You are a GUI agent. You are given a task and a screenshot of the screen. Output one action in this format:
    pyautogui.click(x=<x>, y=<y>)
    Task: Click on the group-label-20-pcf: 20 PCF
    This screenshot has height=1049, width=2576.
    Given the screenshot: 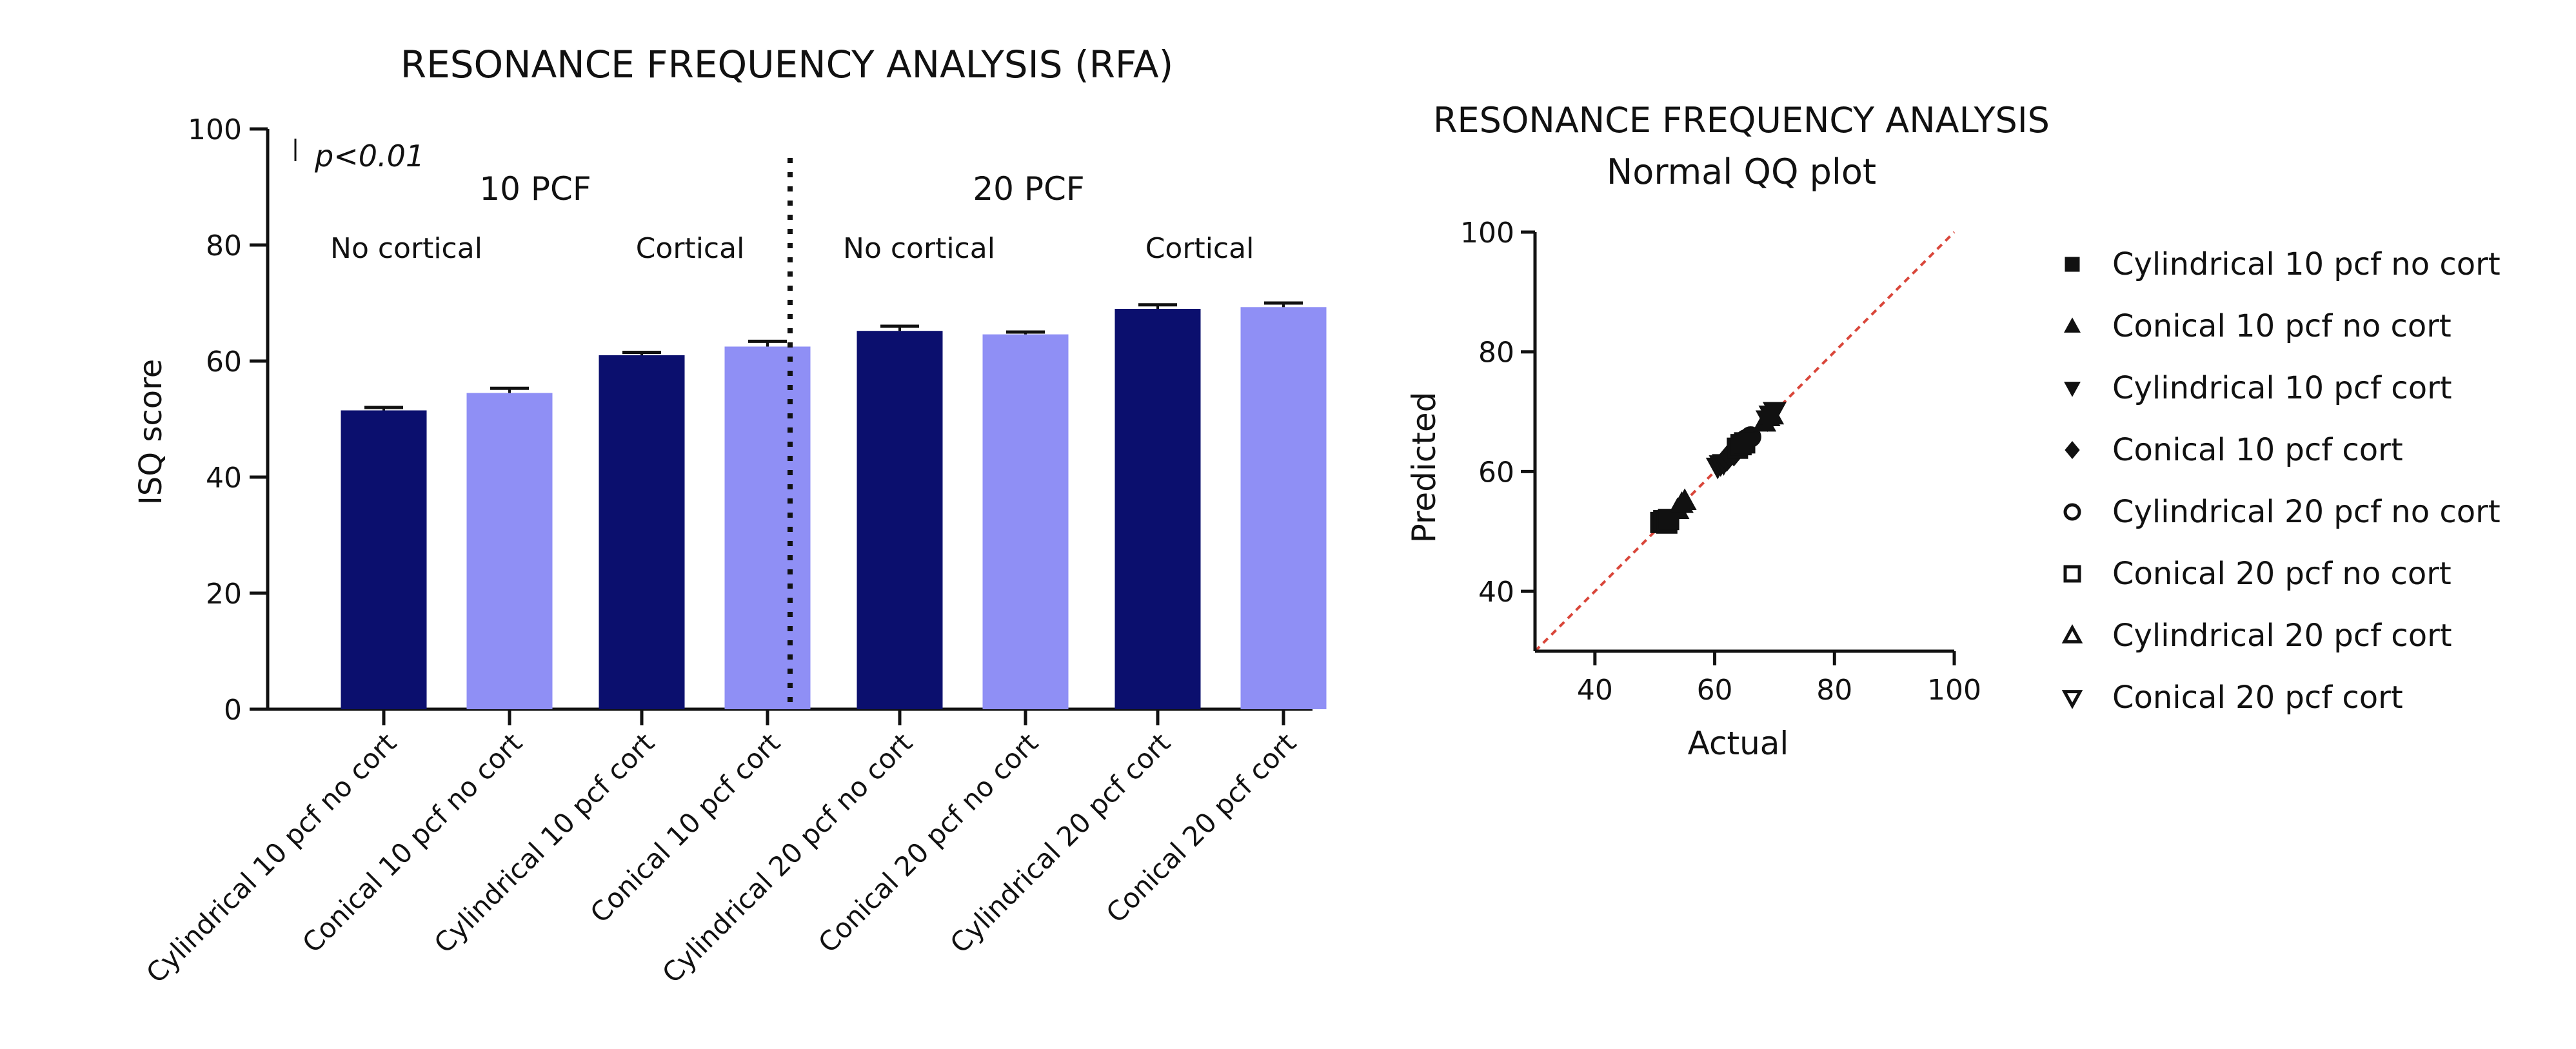 What is the action you would take?
    pyautogui.click(x=1028, y=189)
    